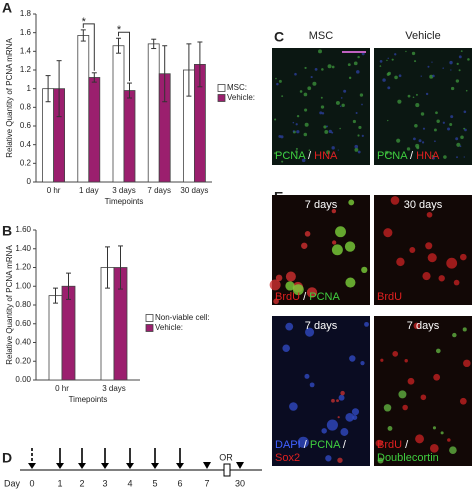  I want to click on x-tick-label: 0 hr, so click(62, 388).